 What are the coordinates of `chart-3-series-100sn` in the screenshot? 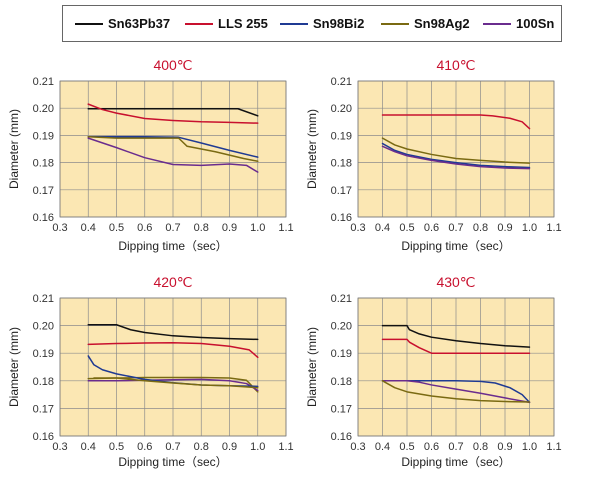 It's located at (456, 392).